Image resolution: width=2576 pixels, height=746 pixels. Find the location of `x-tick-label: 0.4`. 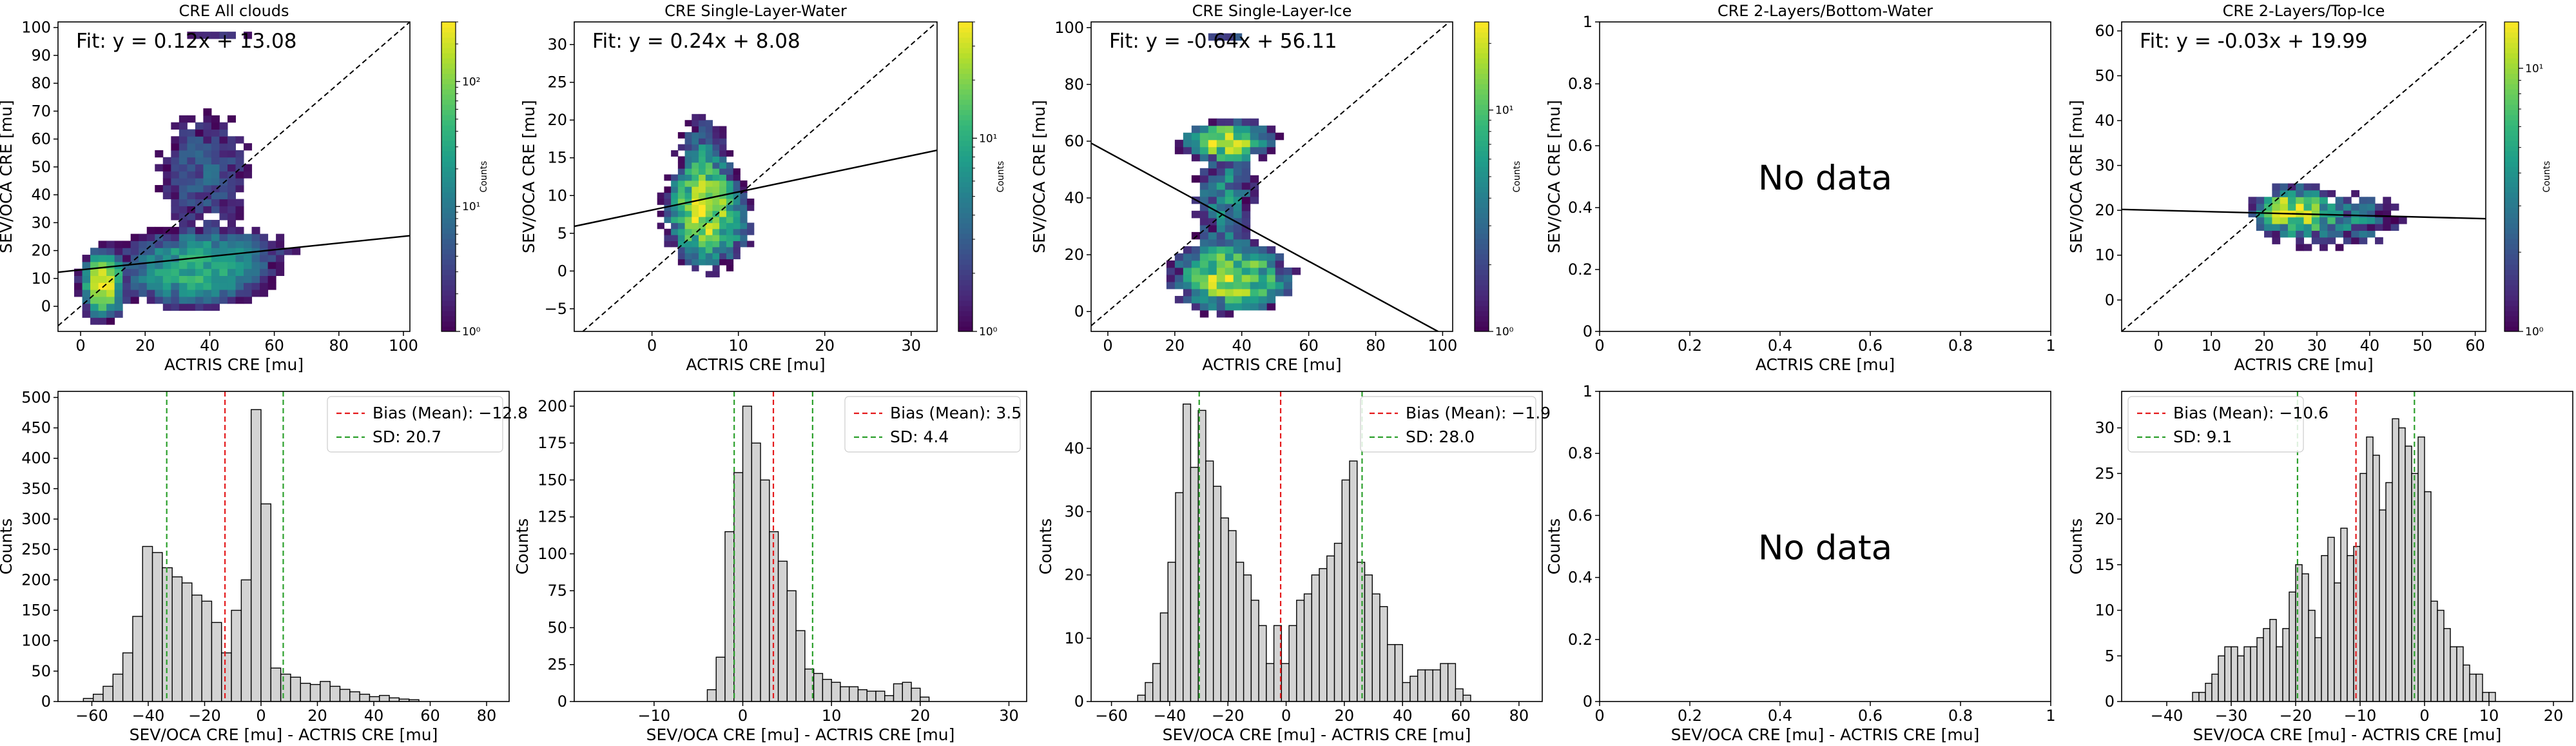

x-tick-label: 0.4 is located at coordinates (1780, 716).